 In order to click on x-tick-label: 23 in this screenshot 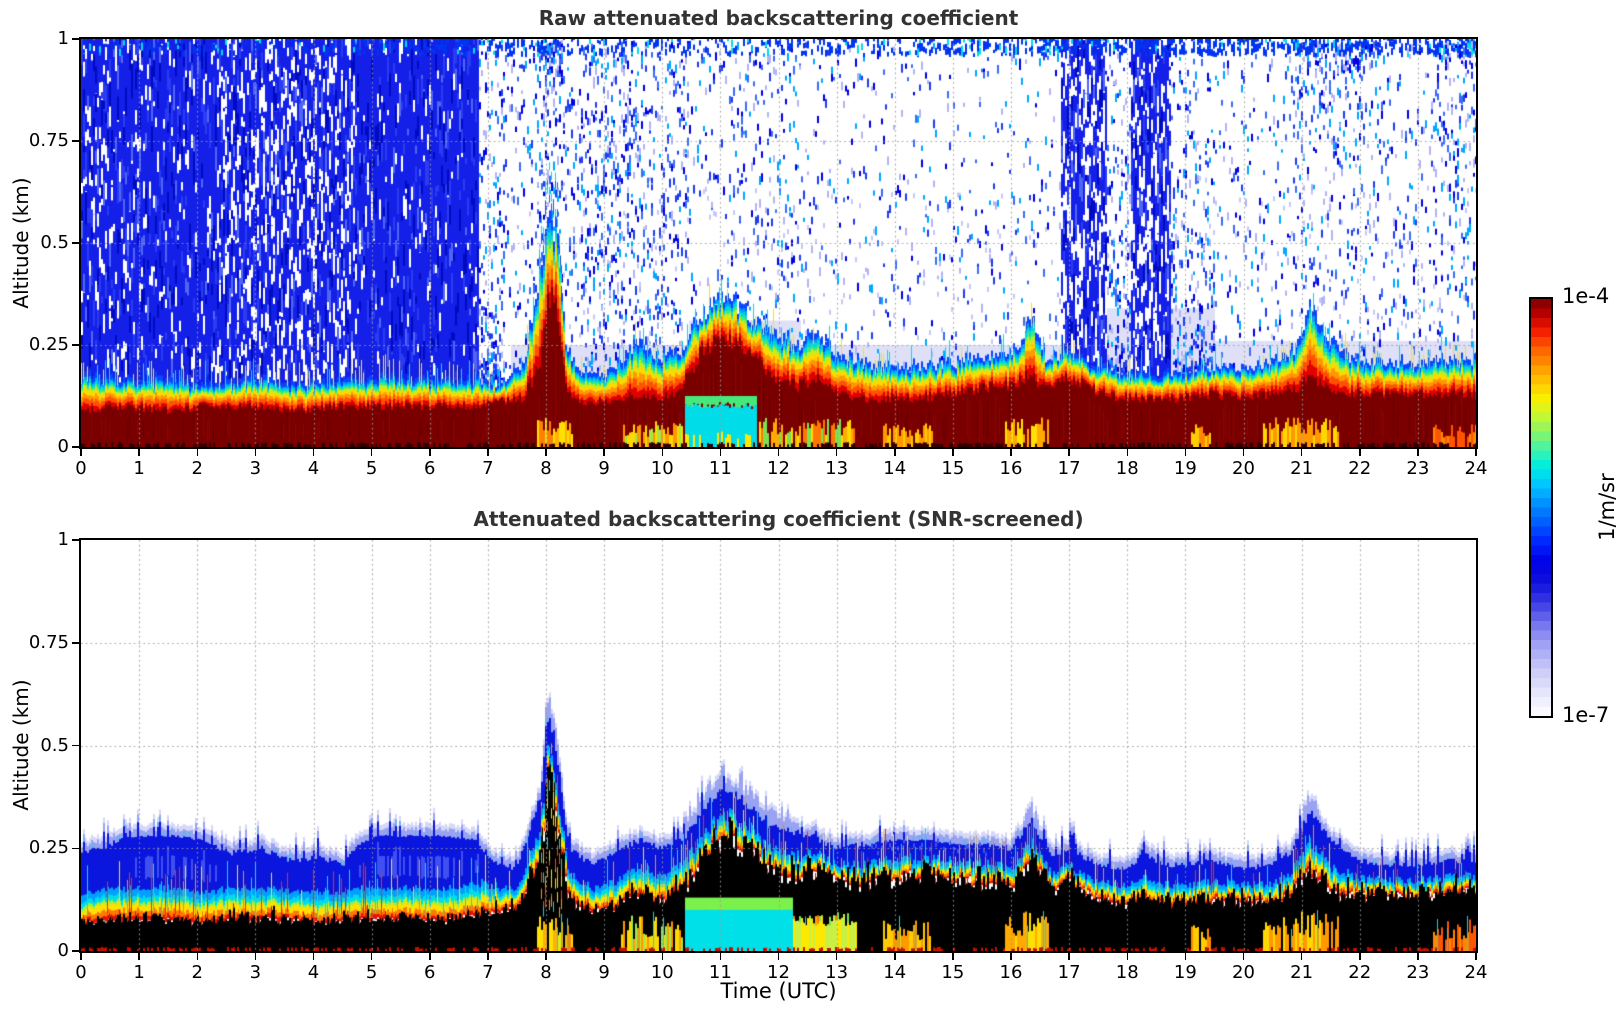, I will do `click(1418, 972)`.